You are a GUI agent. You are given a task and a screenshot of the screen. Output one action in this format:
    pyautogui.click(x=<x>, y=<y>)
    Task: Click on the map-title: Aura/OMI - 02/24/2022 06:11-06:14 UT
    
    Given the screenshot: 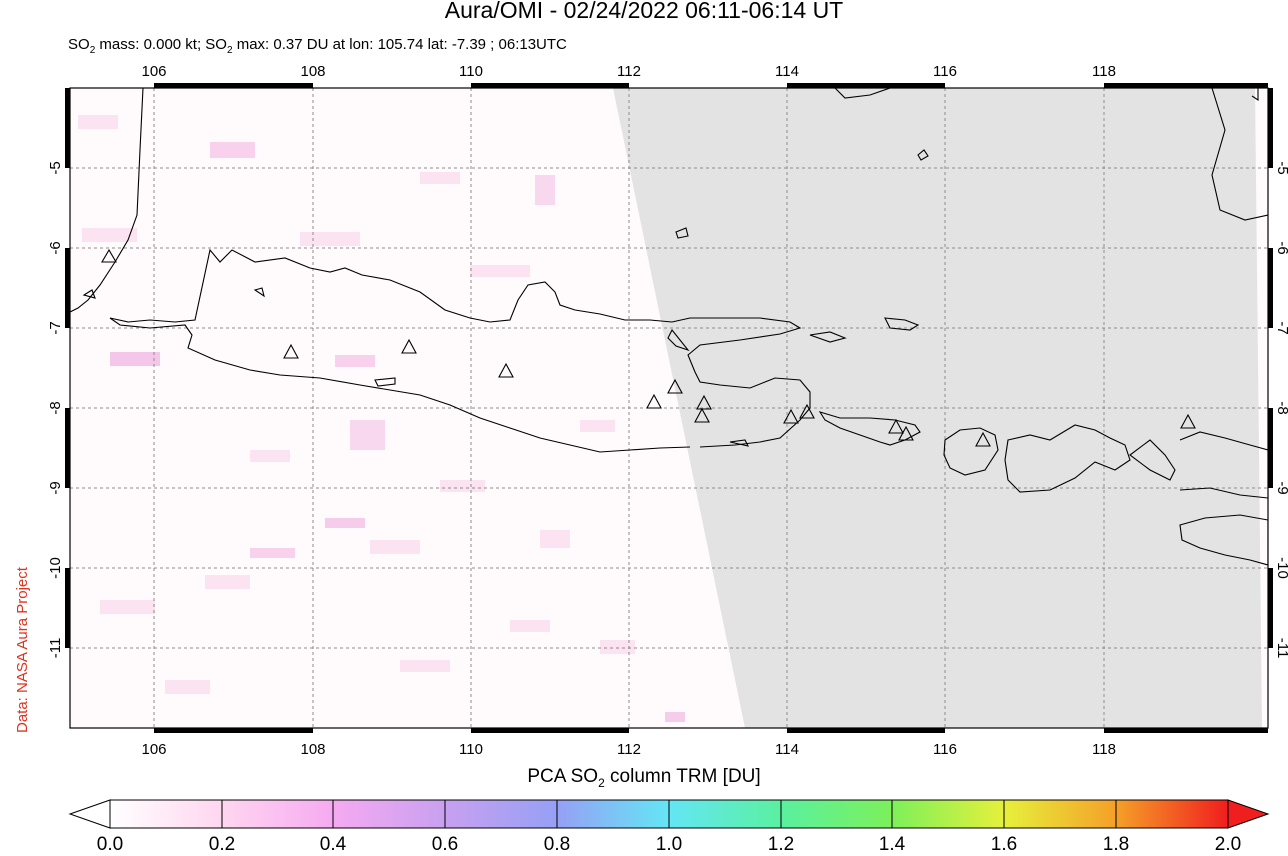 What is the action you would take?
    pyautogui.click(x=644, y=11)
    